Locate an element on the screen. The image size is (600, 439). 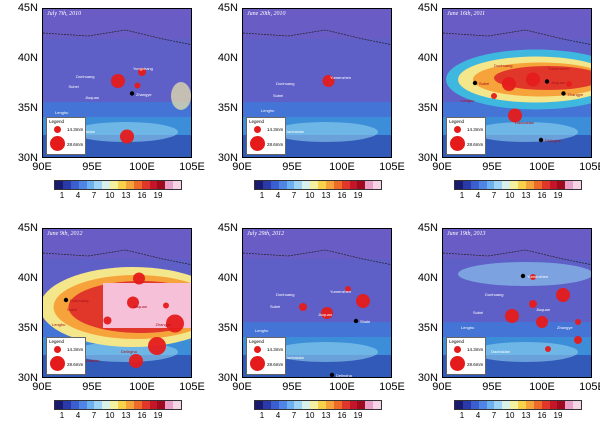
station-label: Lenghu is located at coordinates (268, 110).